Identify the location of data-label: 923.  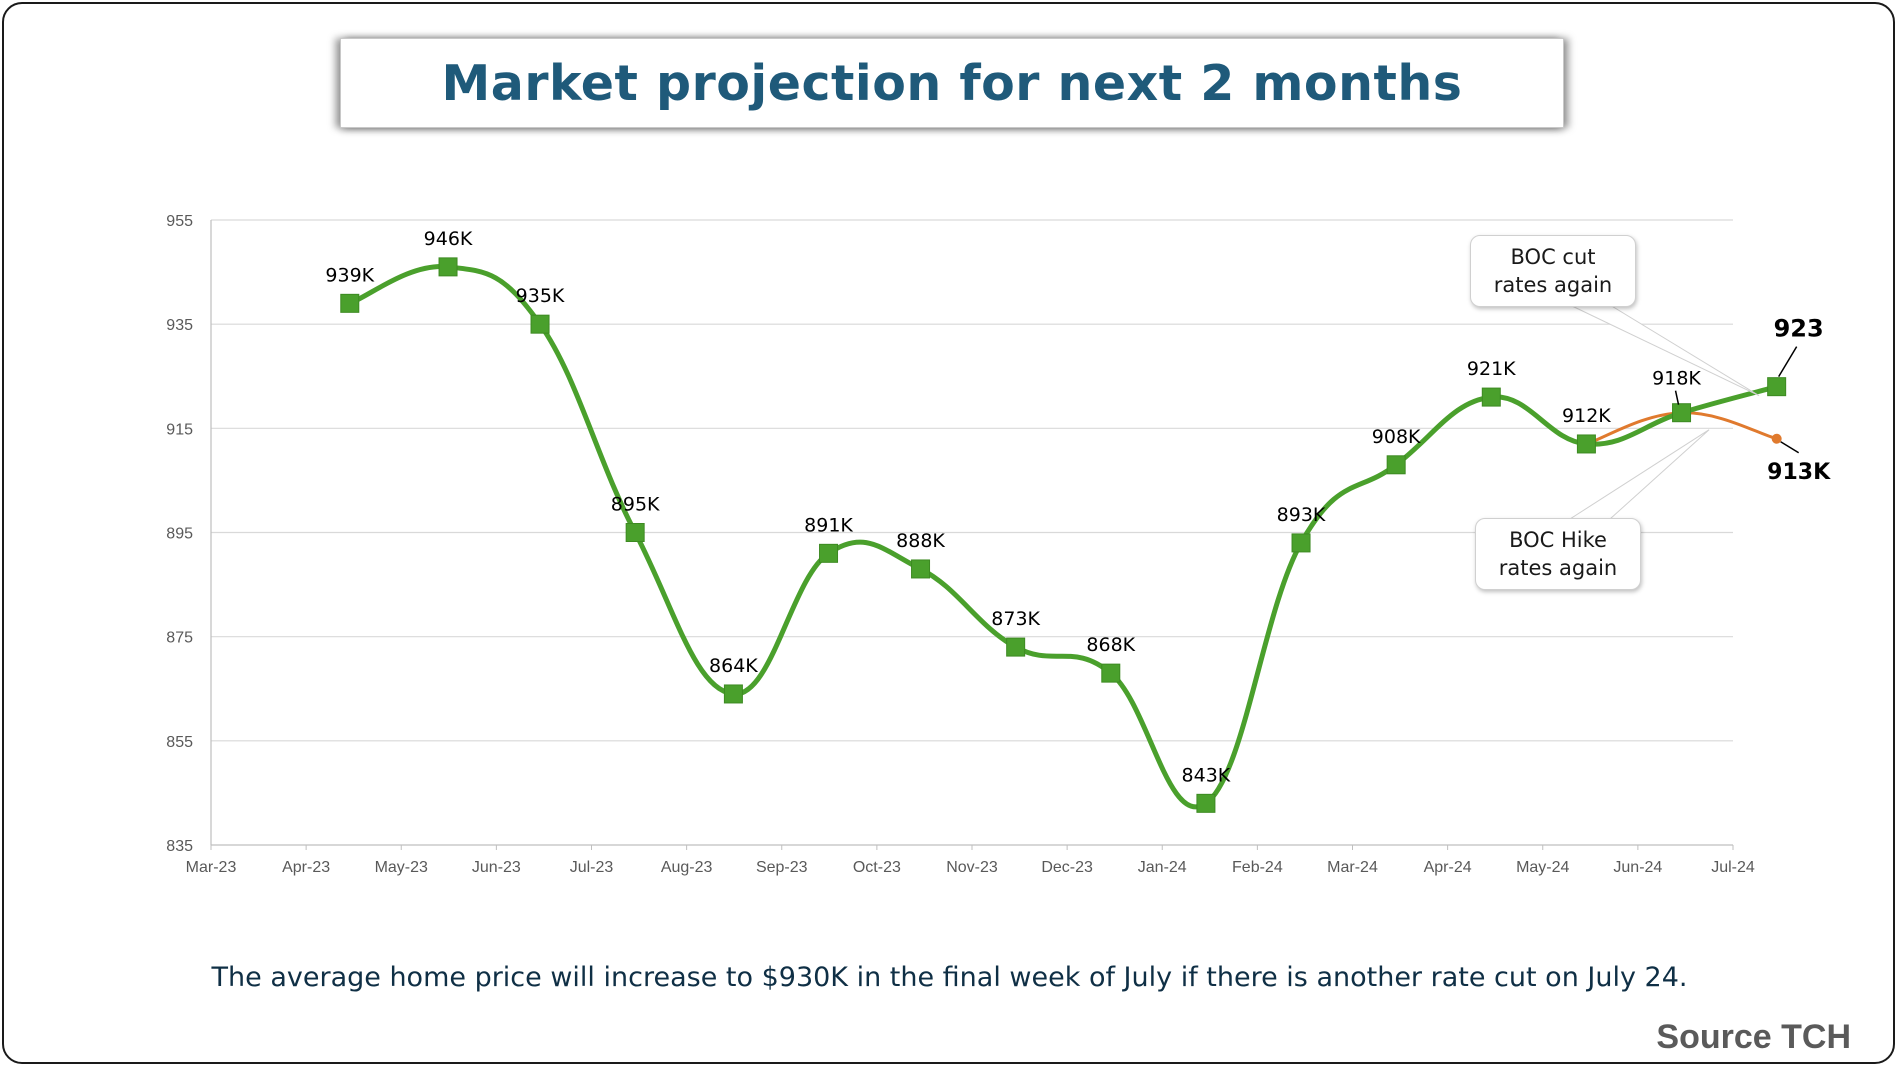
(1799, 329).